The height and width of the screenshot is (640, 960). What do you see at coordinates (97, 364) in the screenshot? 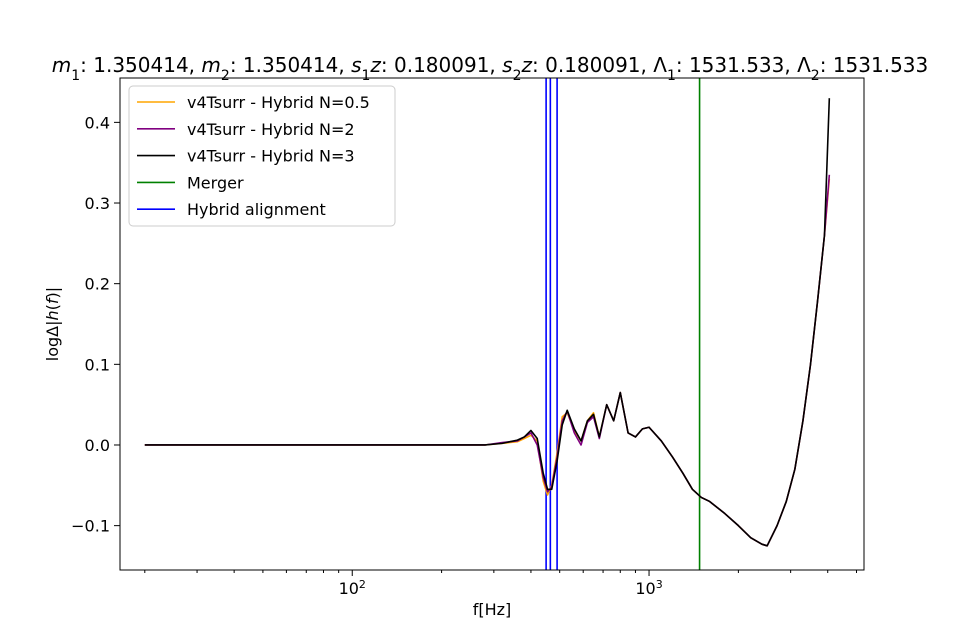
I see `y-tick-label: 0.1` at bounding box center [97, 364].